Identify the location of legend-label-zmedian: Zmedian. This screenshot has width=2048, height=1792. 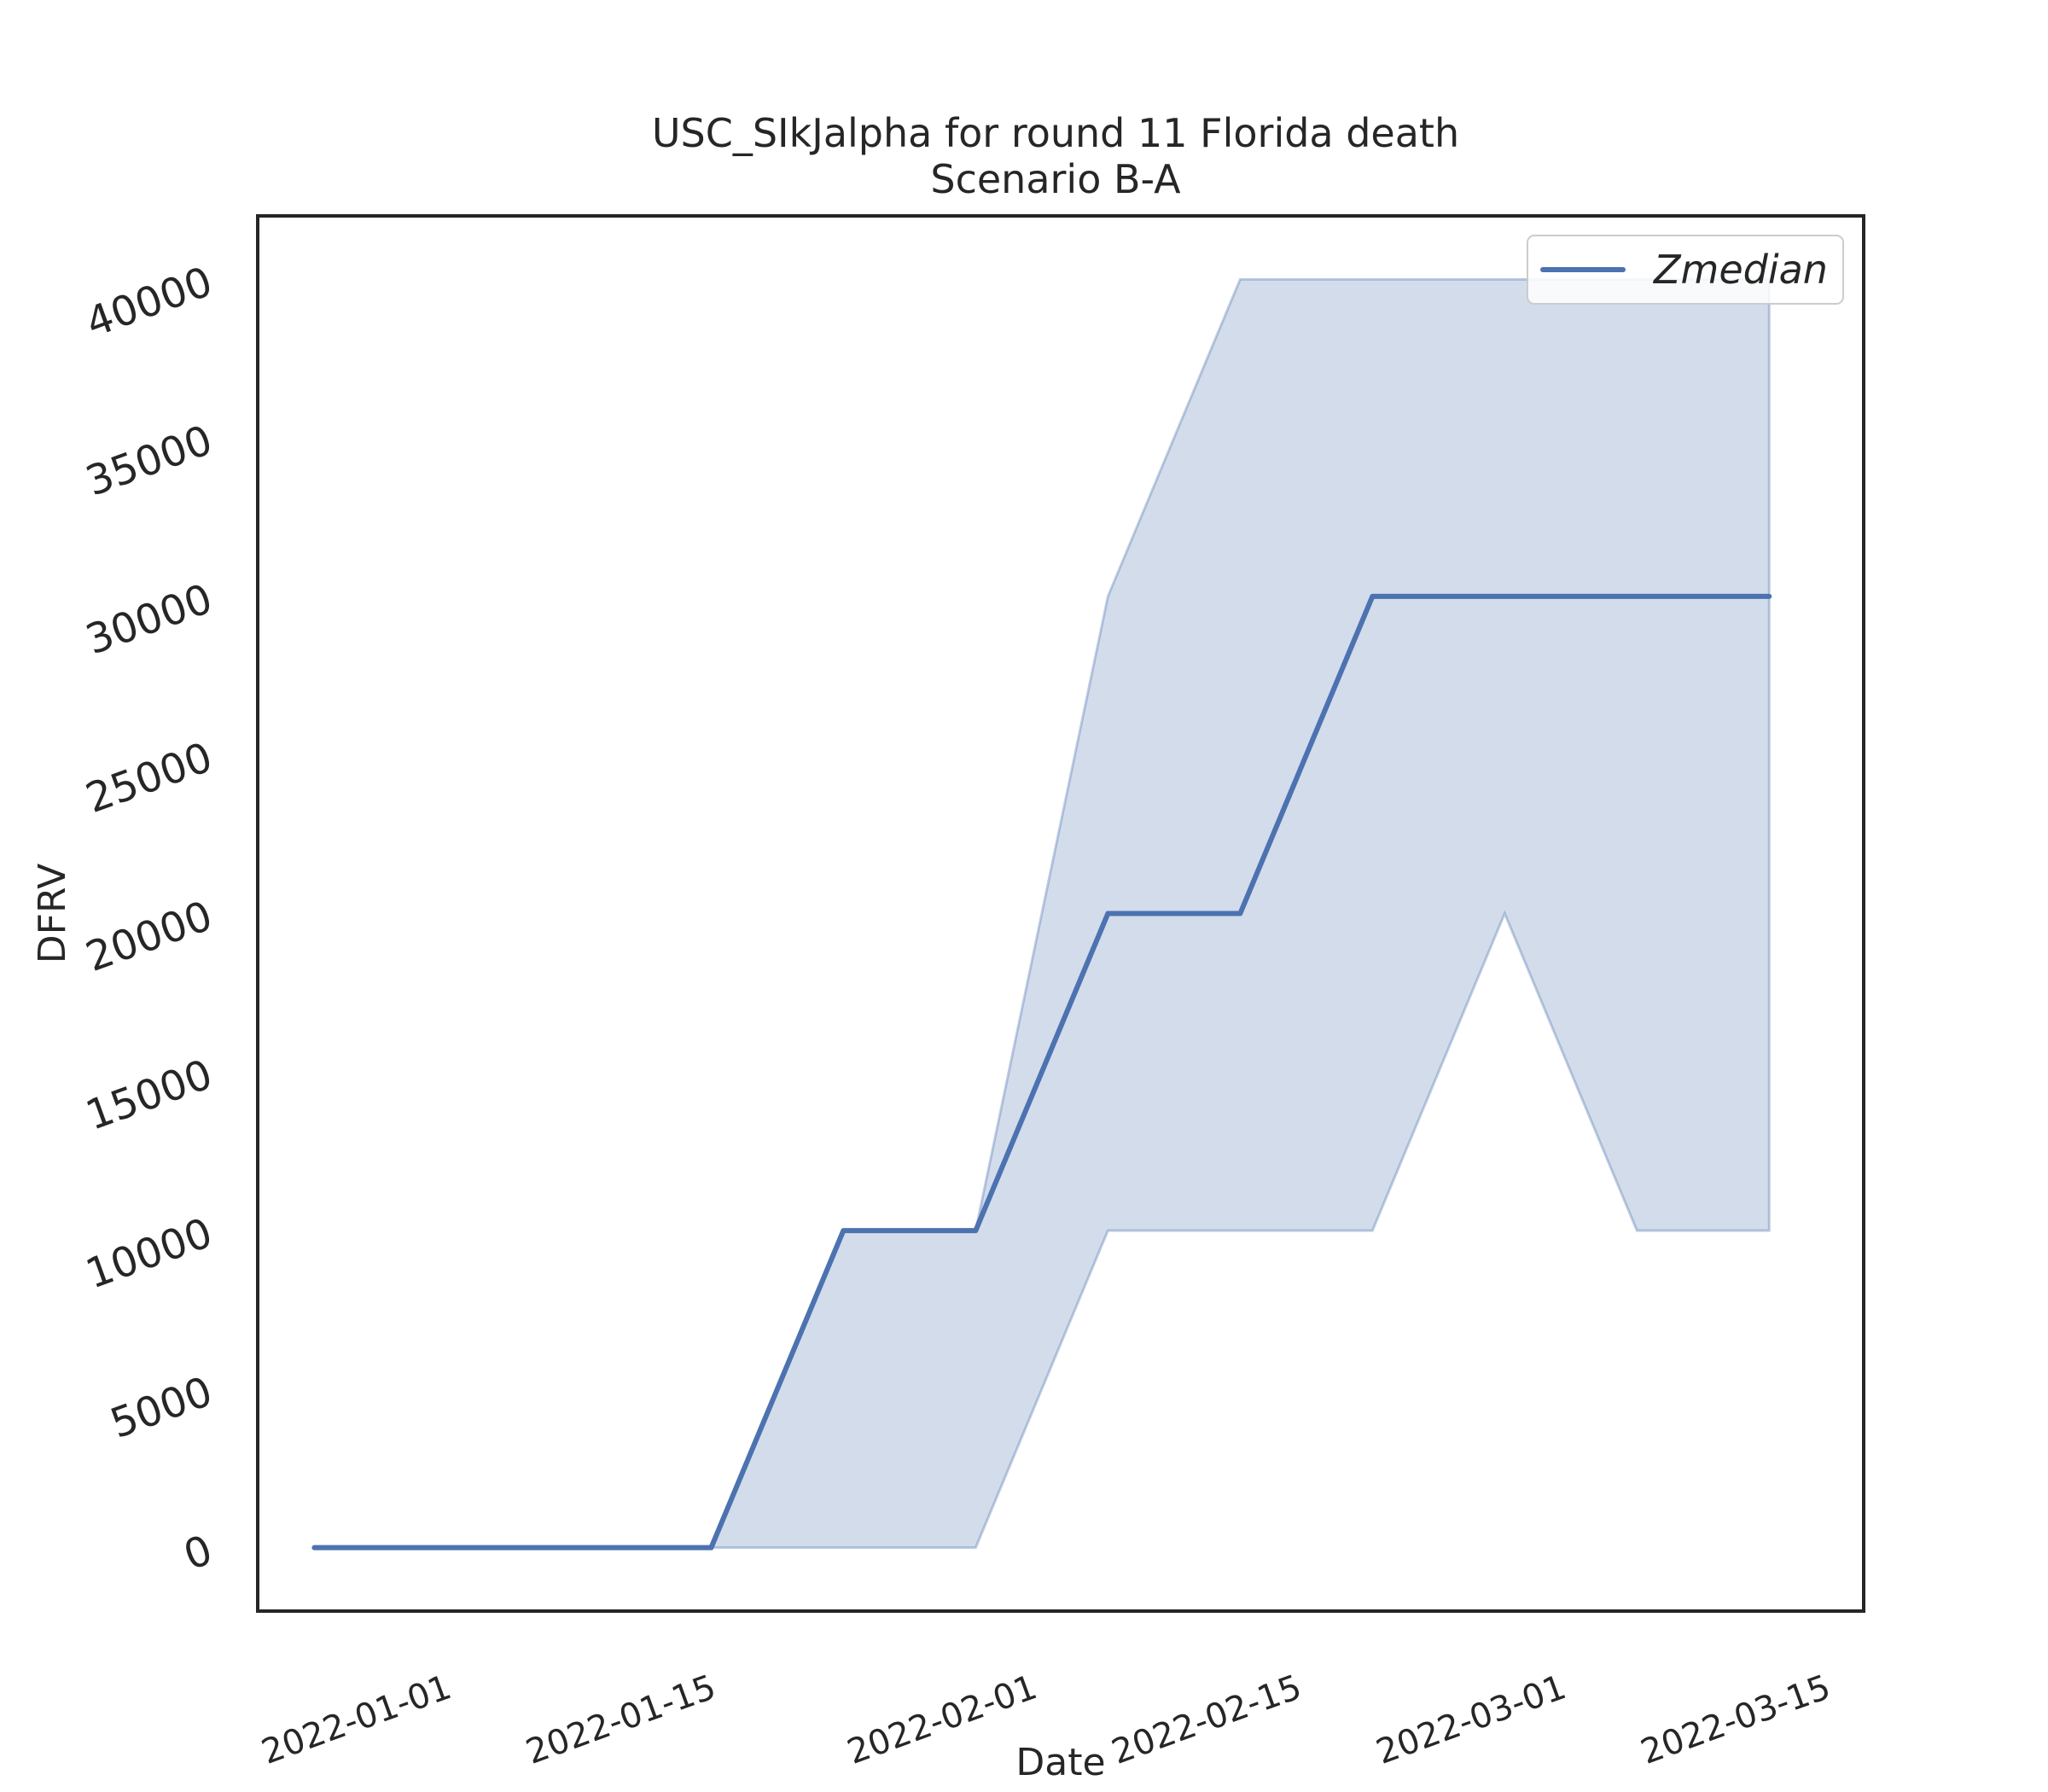
(1740, 270).